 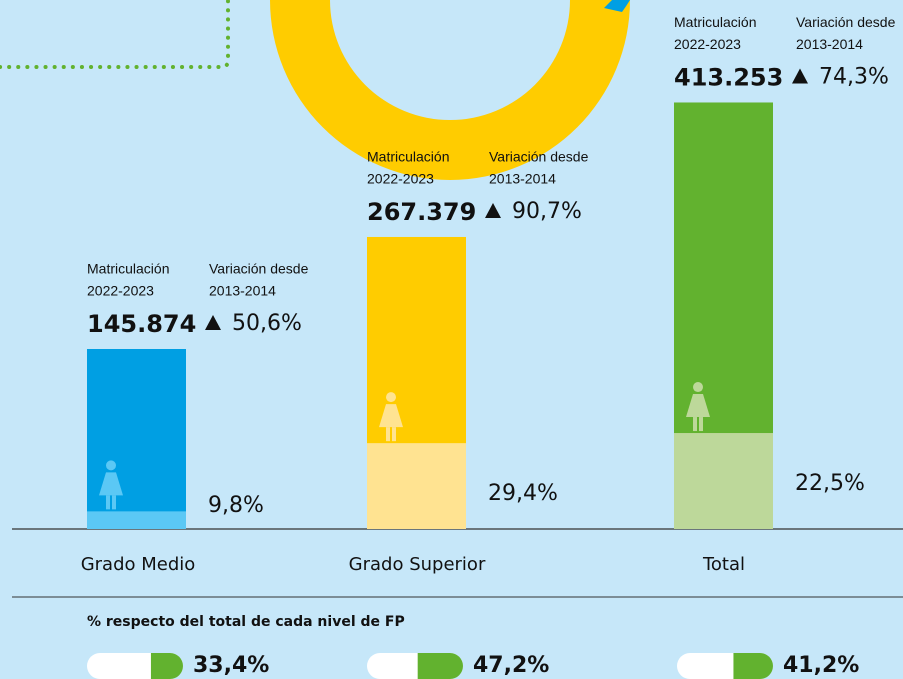 I want to click on women-share-label: 29,4%, so click(x=523, y=493).